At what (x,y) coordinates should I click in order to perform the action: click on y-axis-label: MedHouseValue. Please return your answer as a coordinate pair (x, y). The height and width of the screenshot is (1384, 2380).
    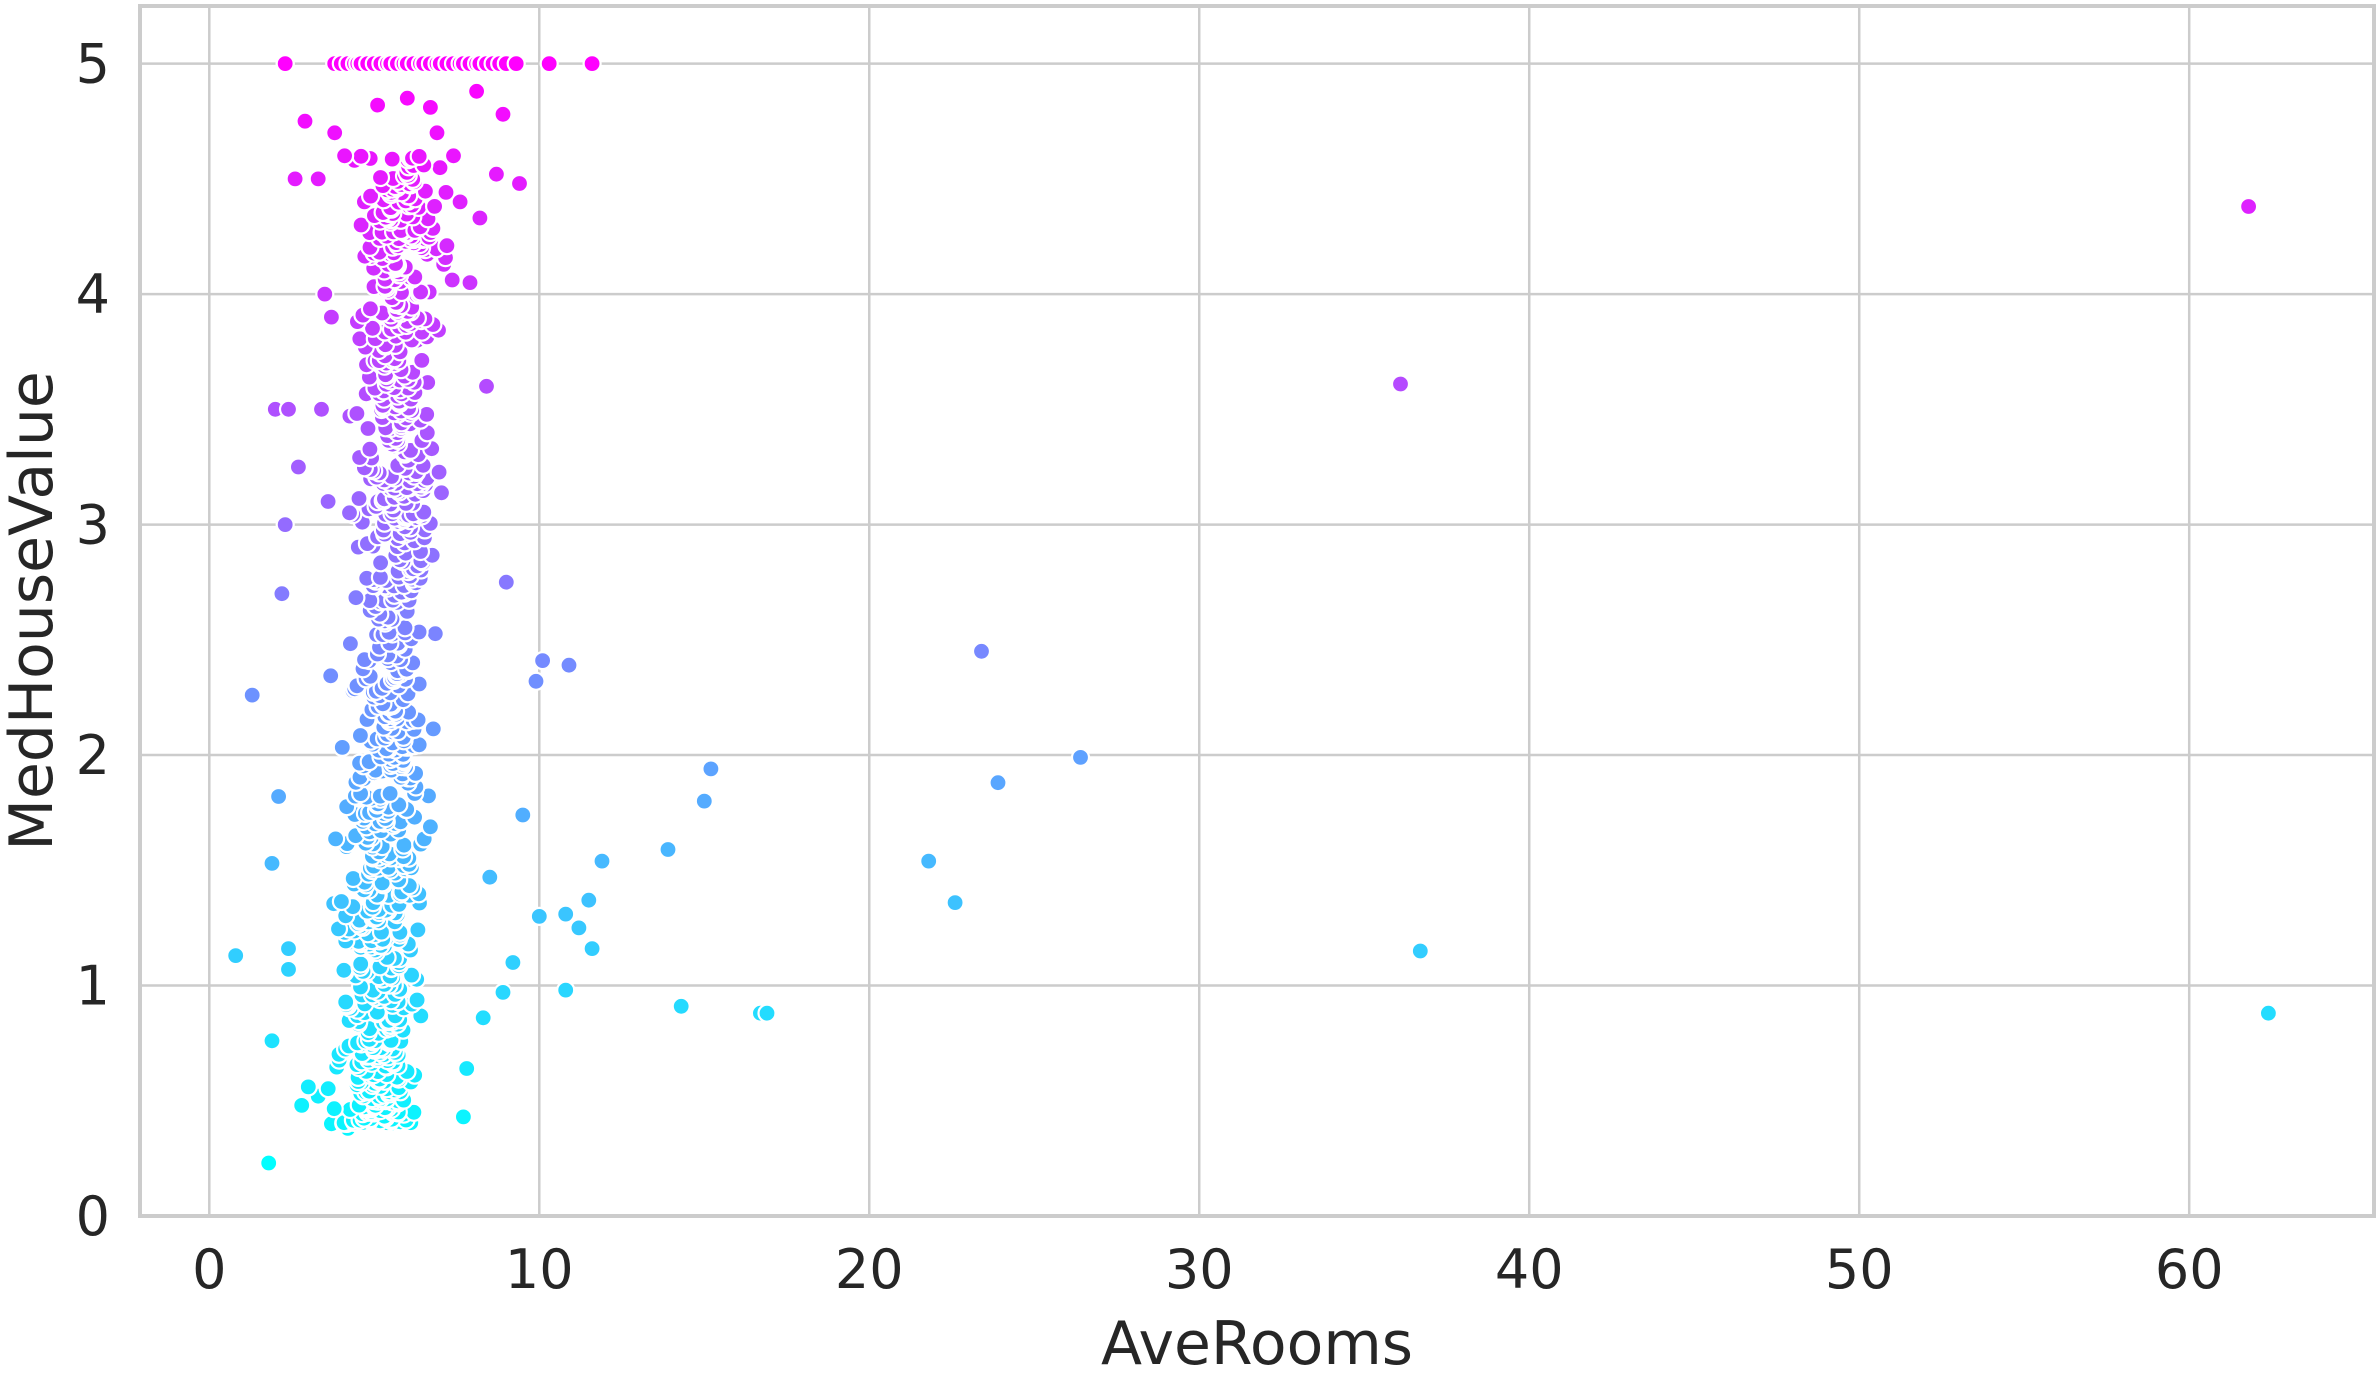
    Looking at the image, I should click on (33, 611).